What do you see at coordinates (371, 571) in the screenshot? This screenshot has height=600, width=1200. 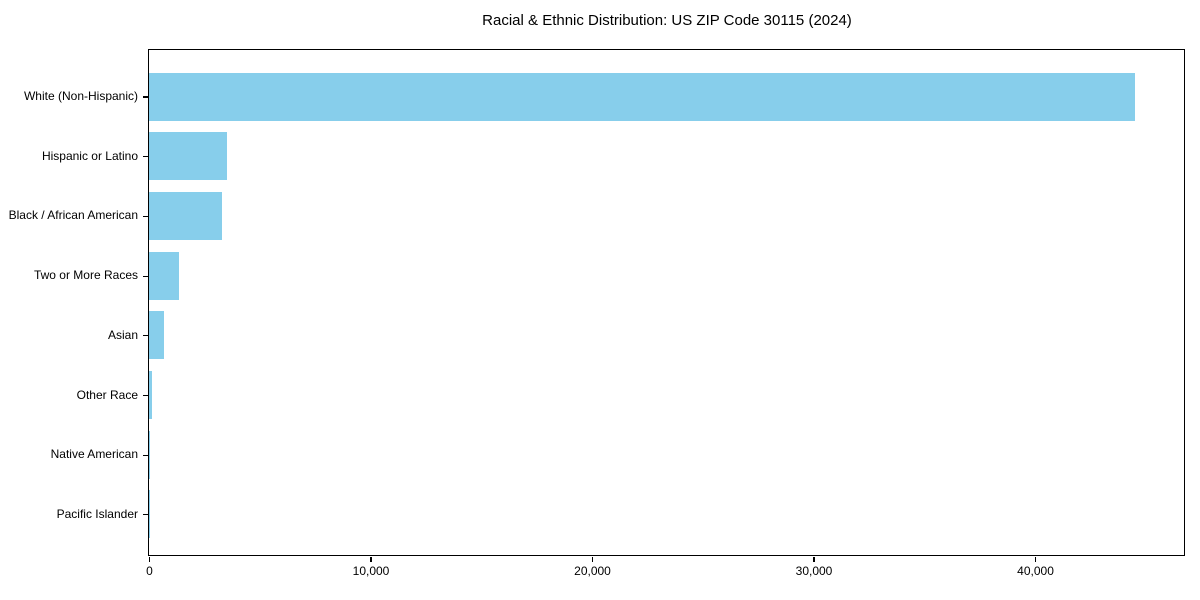 I see `x-tick-label: 10,000` at bounding box center [371, 571].